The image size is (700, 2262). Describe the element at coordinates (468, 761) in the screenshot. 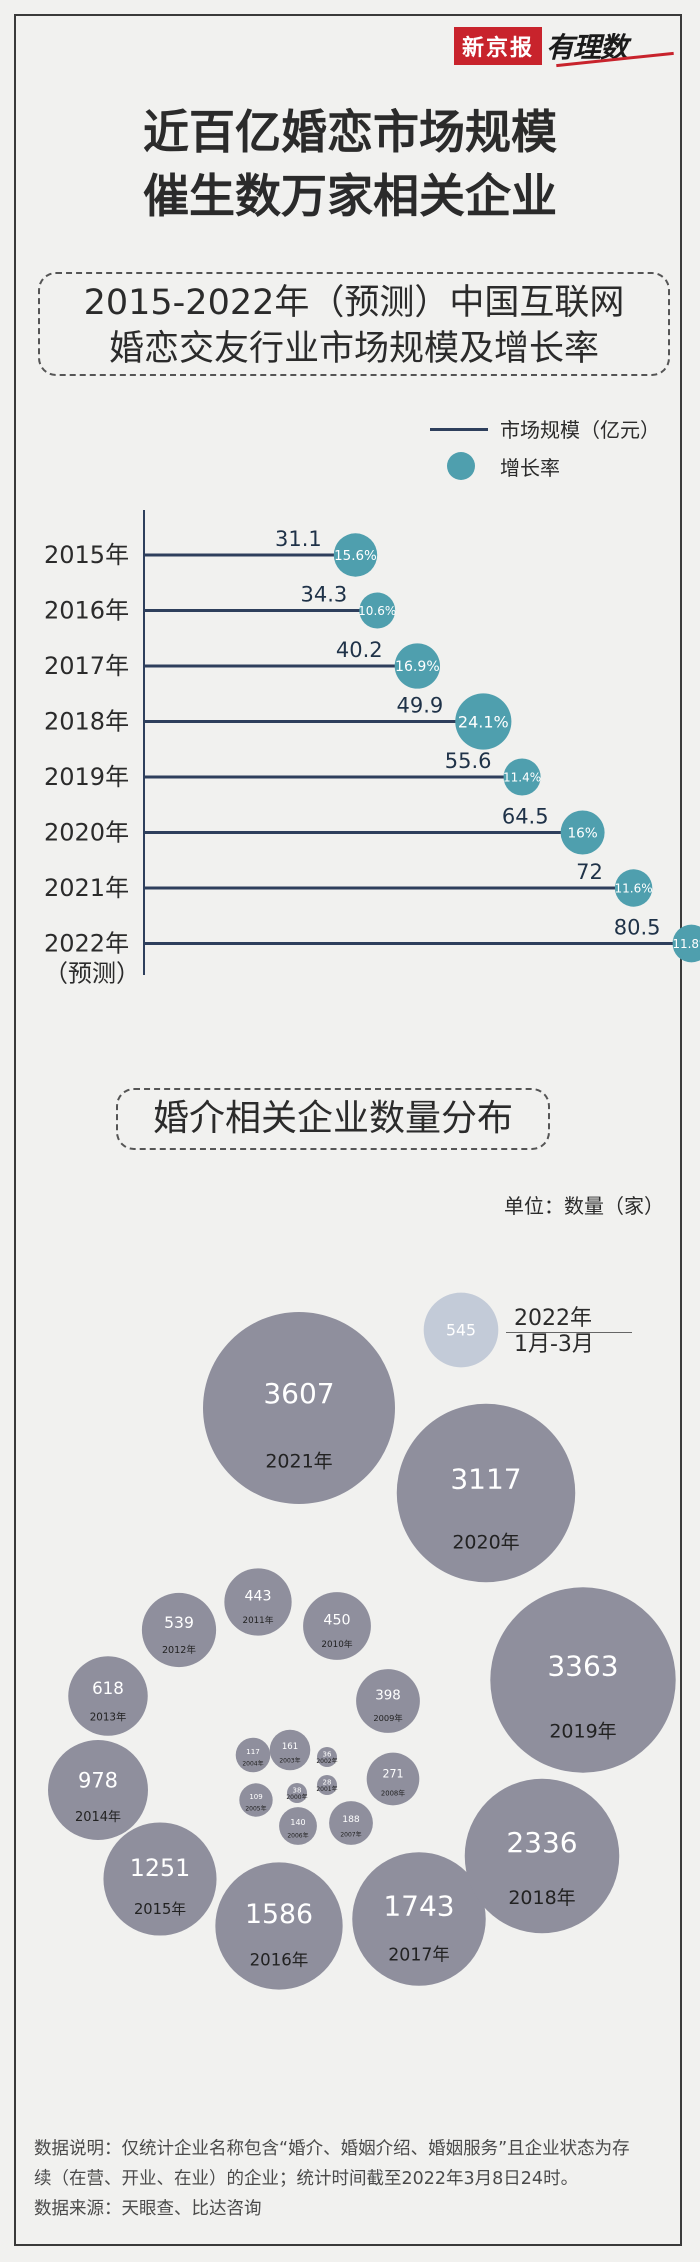

I see `market-size-value: 55.6` at that location.